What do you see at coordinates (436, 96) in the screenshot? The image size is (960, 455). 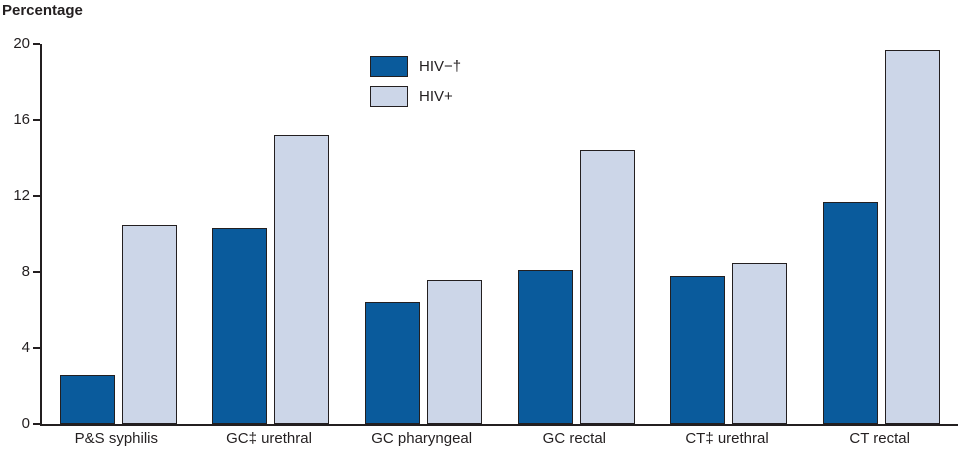 I see `legend-label-hiv-positive: HIV+` at bounding box center [436, 96].